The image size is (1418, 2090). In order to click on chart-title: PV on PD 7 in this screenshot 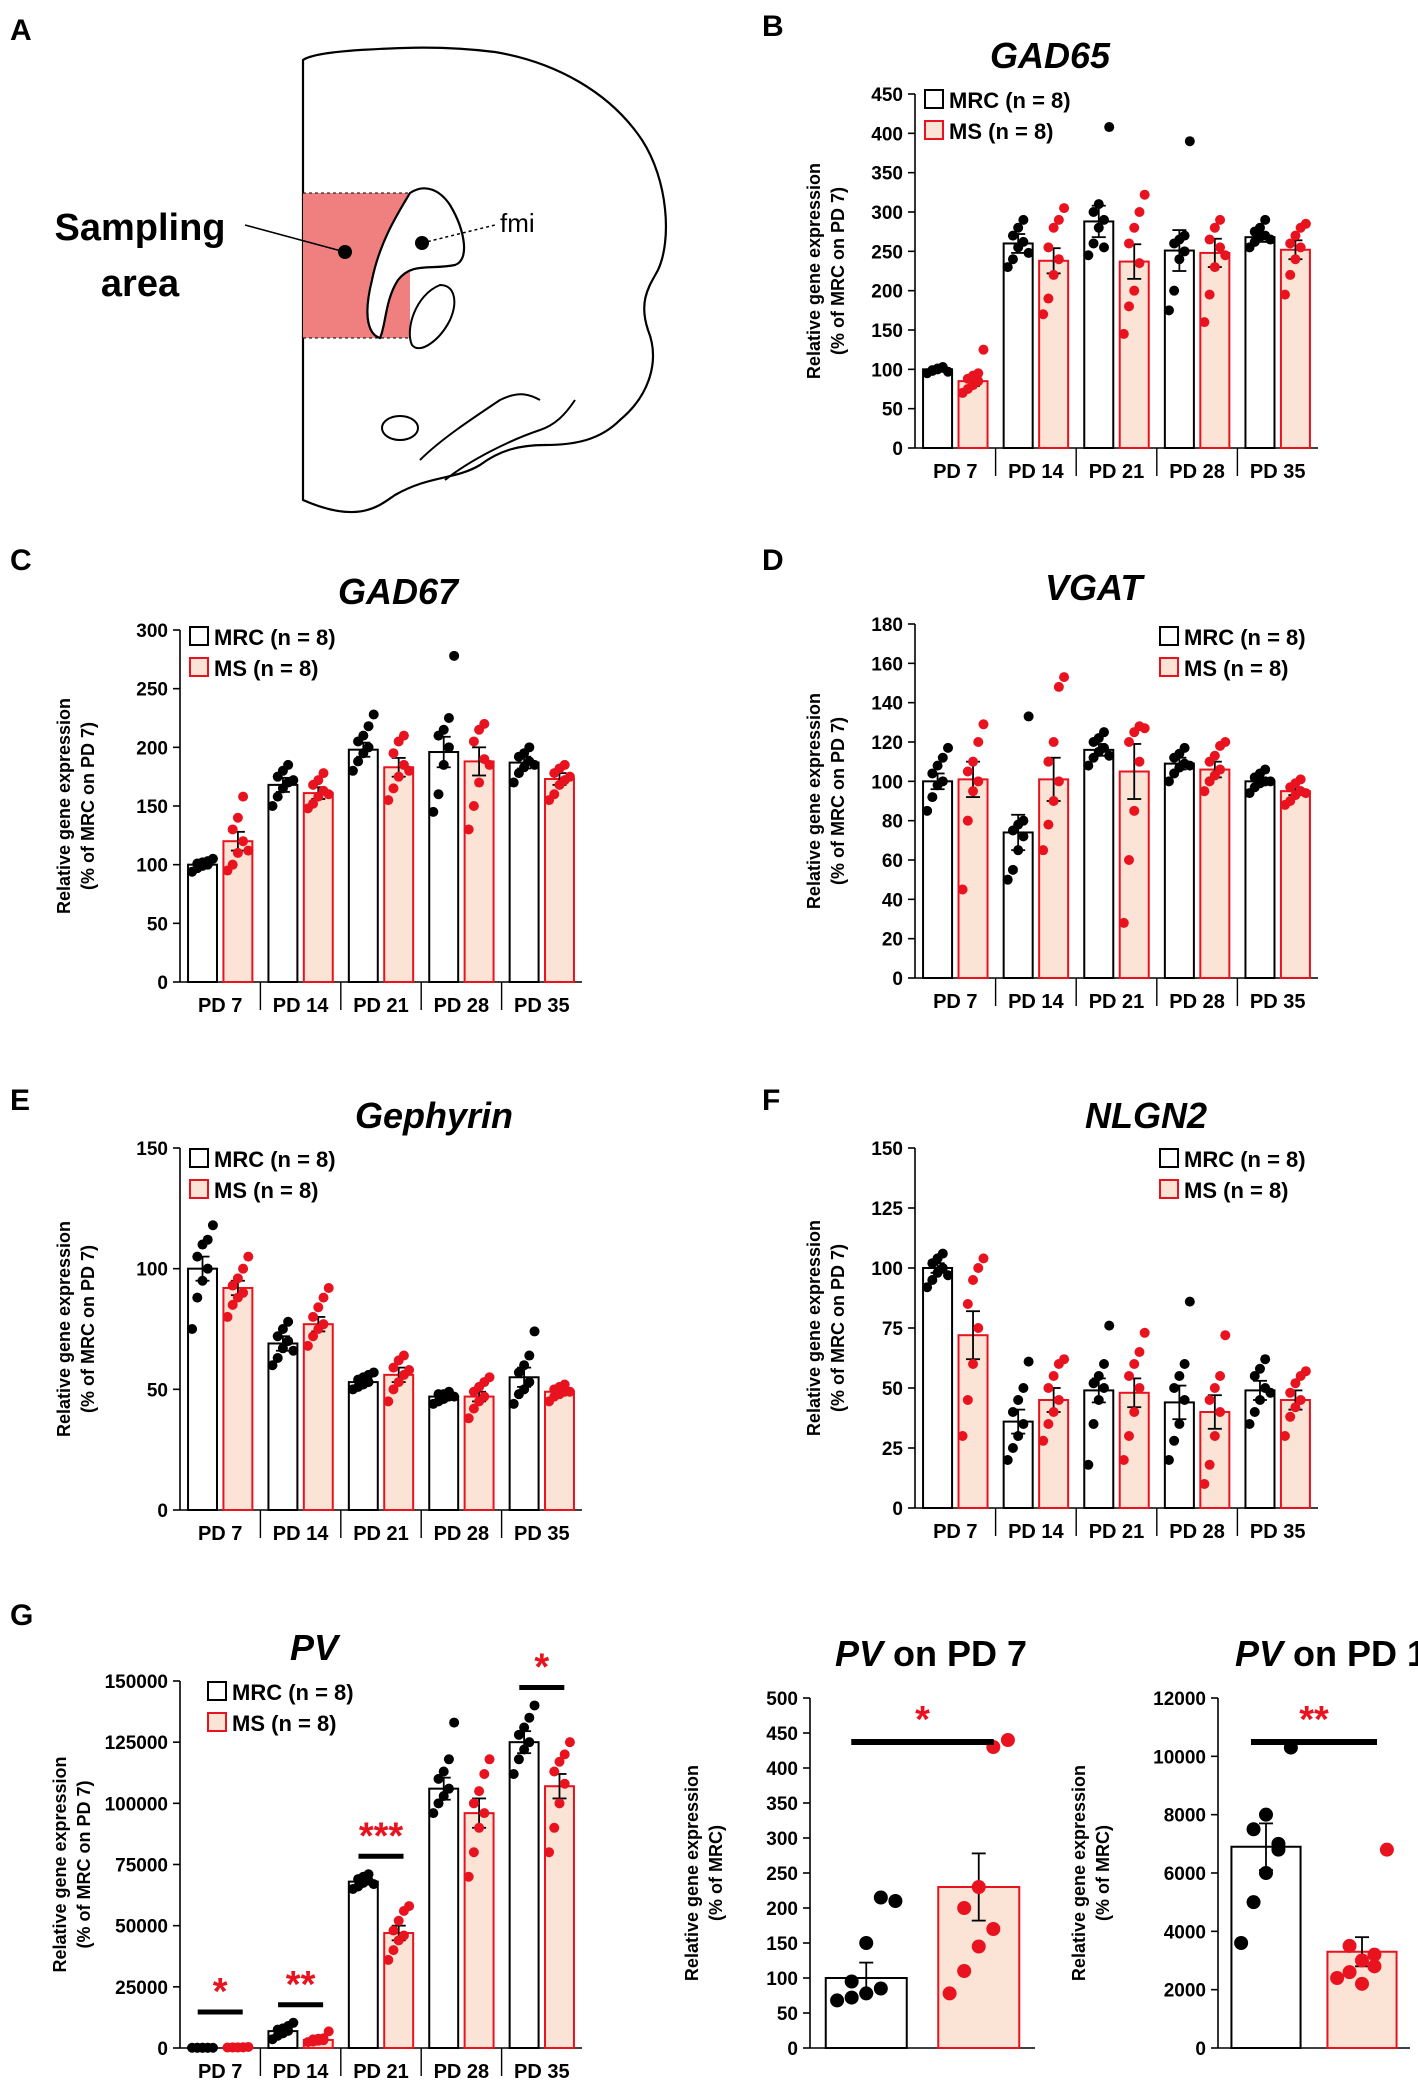, I will do `click(931, 1653)`.